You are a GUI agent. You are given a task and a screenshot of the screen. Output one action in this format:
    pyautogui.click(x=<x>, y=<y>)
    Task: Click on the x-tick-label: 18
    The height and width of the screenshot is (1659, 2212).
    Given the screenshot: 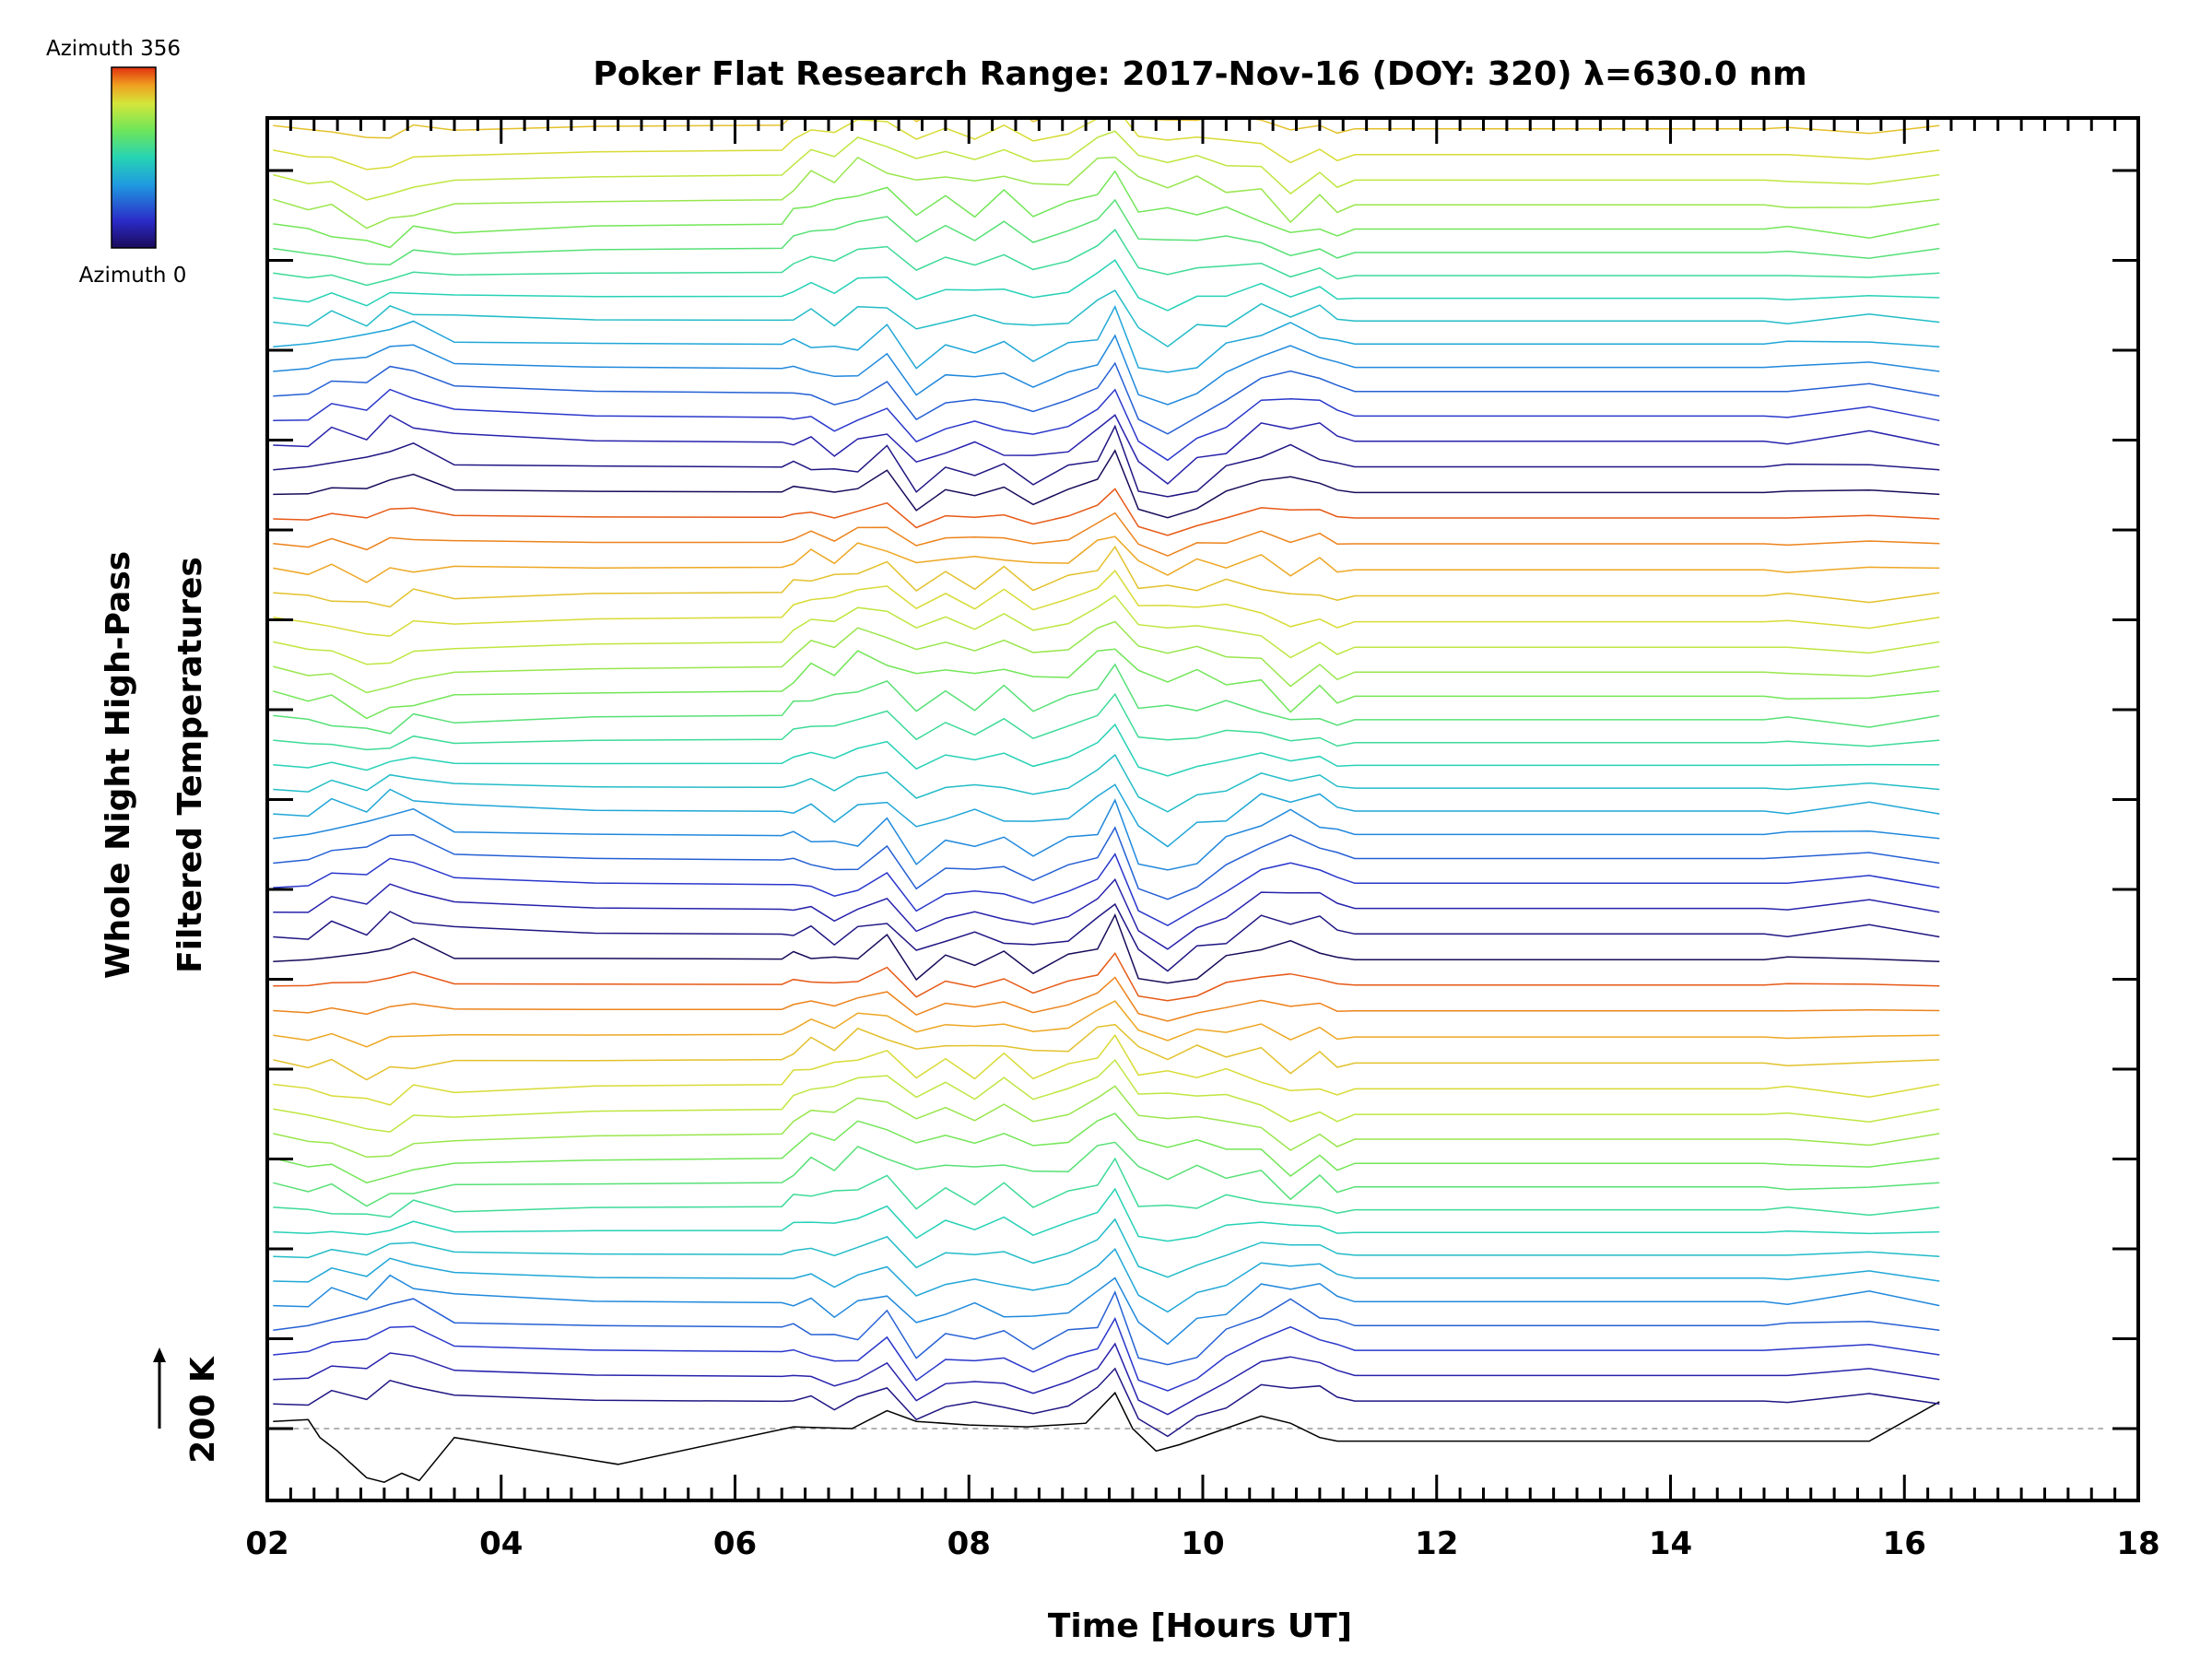 What is the action you would take?
    pyautogui.click(x=2137, y=1543)
    